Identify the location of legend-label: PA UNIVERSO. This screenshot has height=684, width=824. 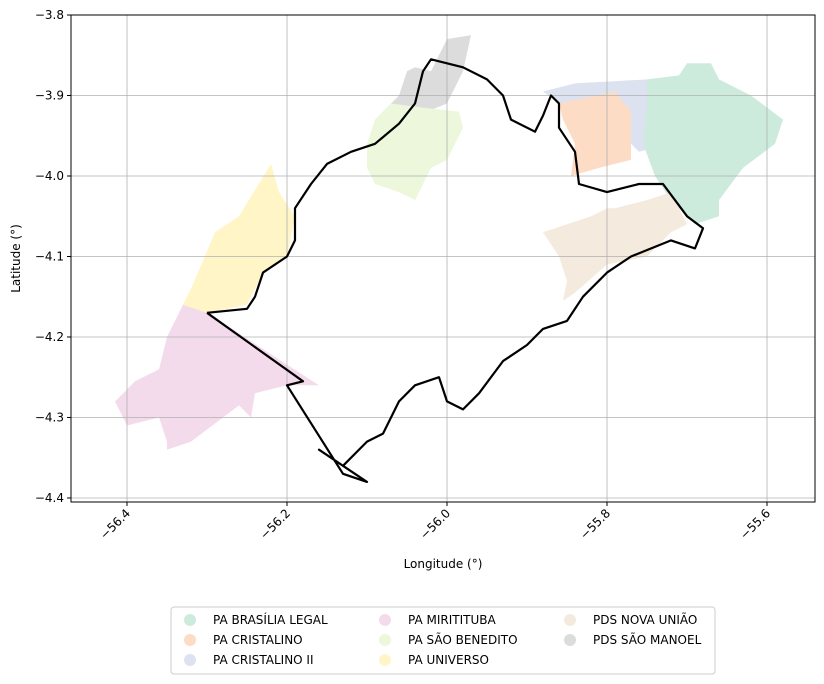
(448, 660).